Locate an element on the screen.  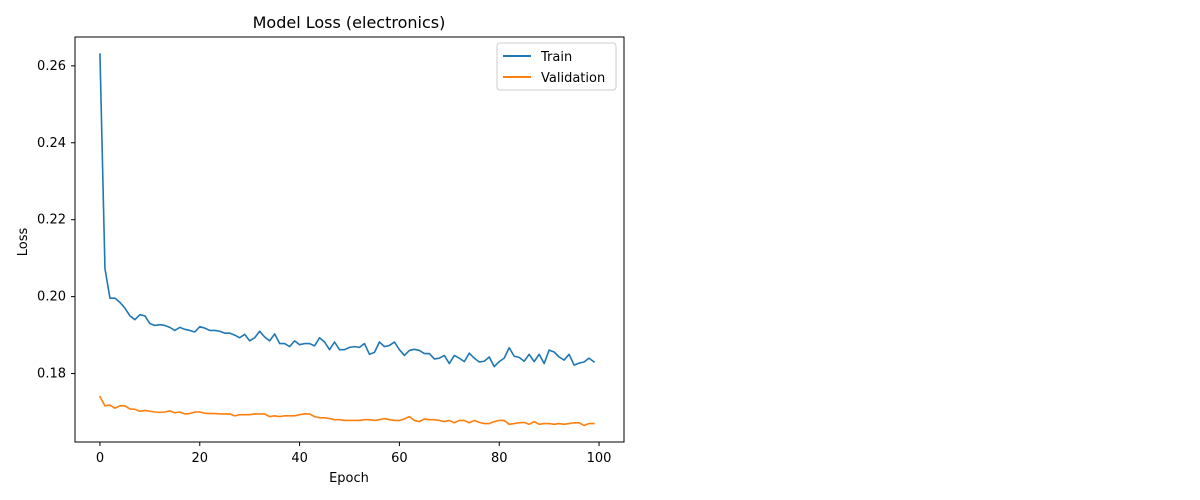
x-tick-label: 0 is located at coordinates (100, 458).